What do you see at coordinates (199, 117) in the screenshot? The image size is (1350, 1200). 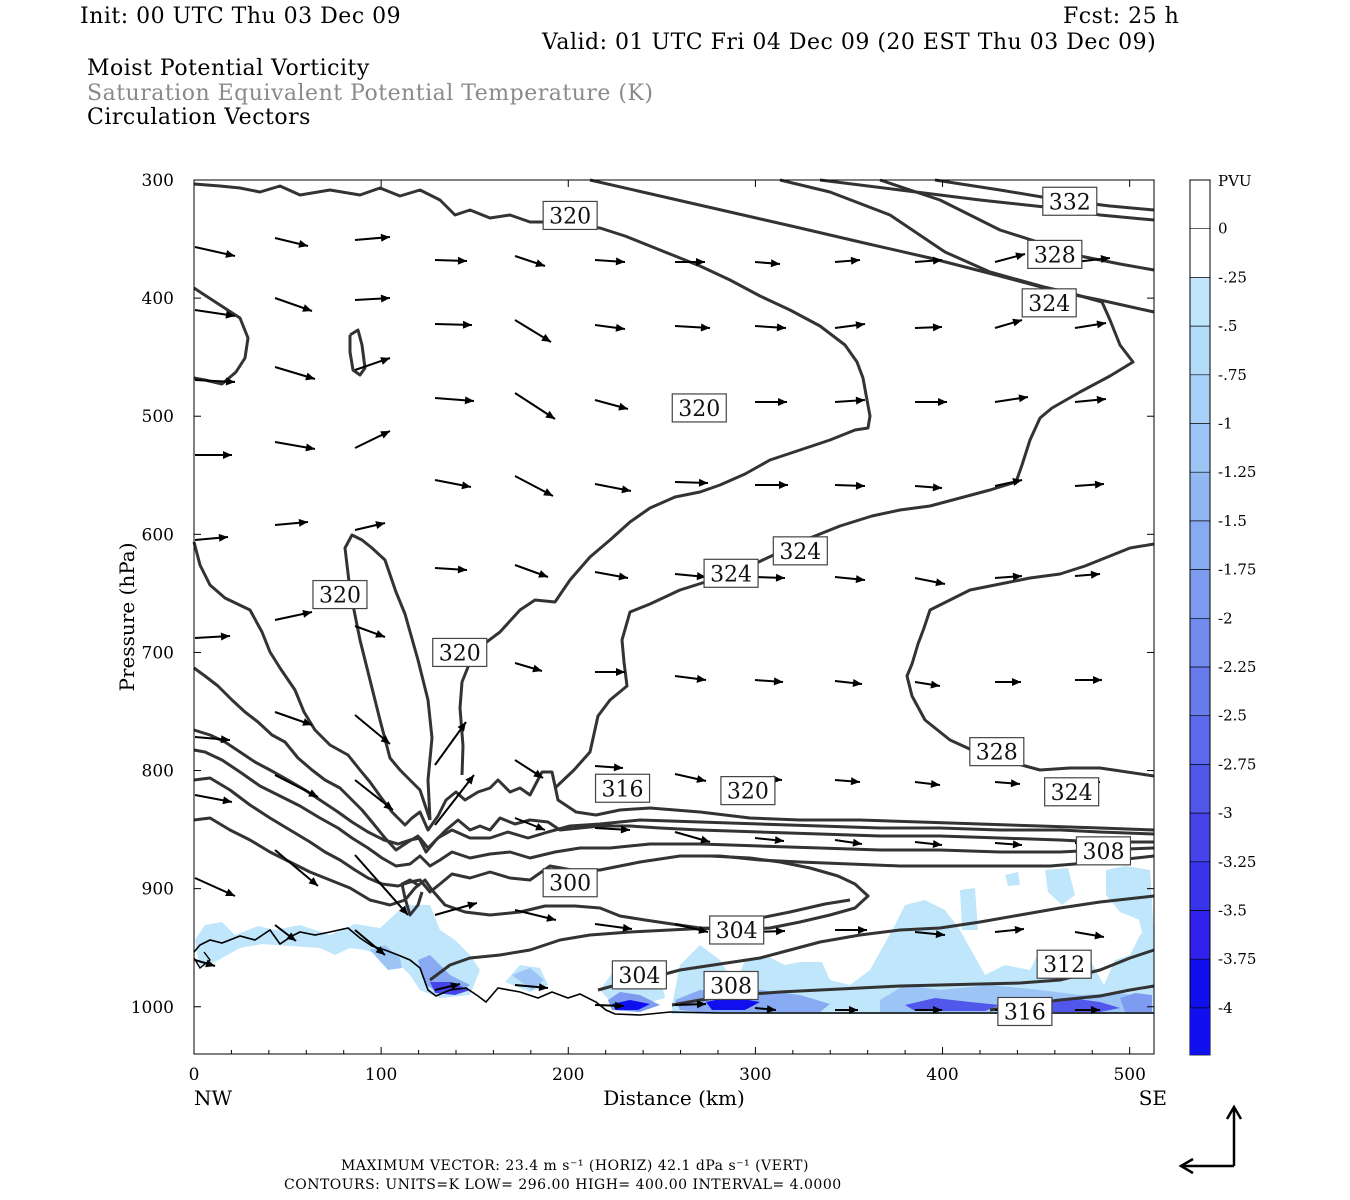 I see `field-title-vectors: Circulation Vectors` at bounding box center [199, 117].